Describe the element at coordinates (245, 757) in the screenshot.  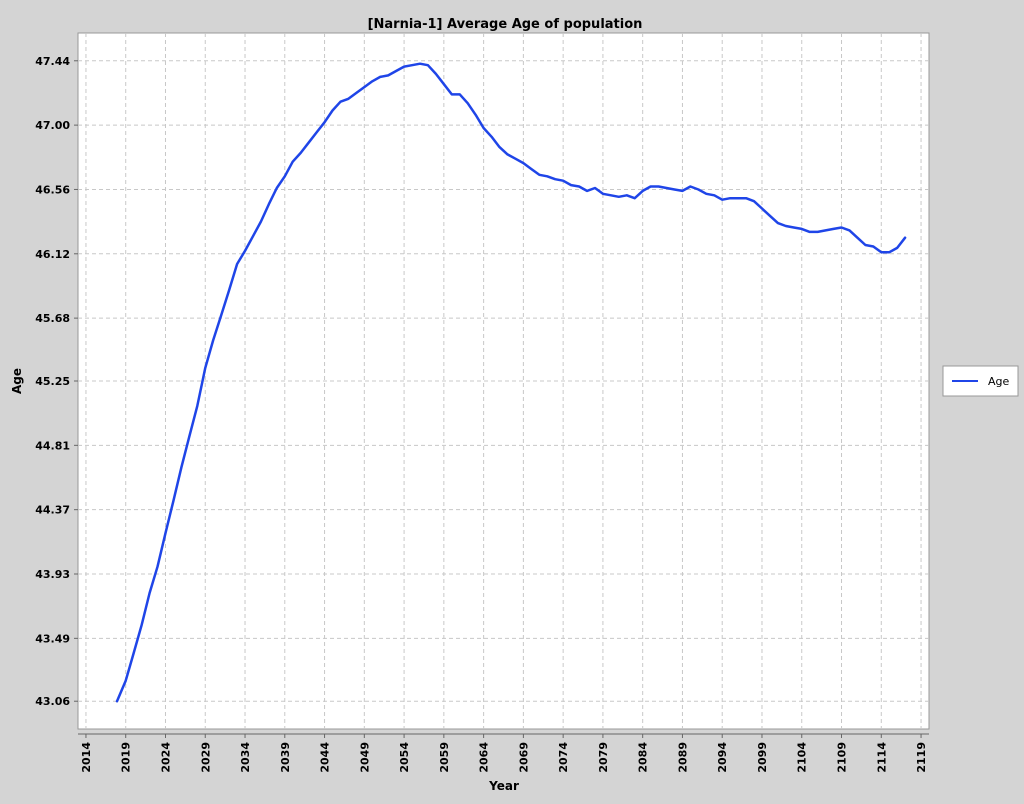
I see `x-tick-label: 2034` at that location.